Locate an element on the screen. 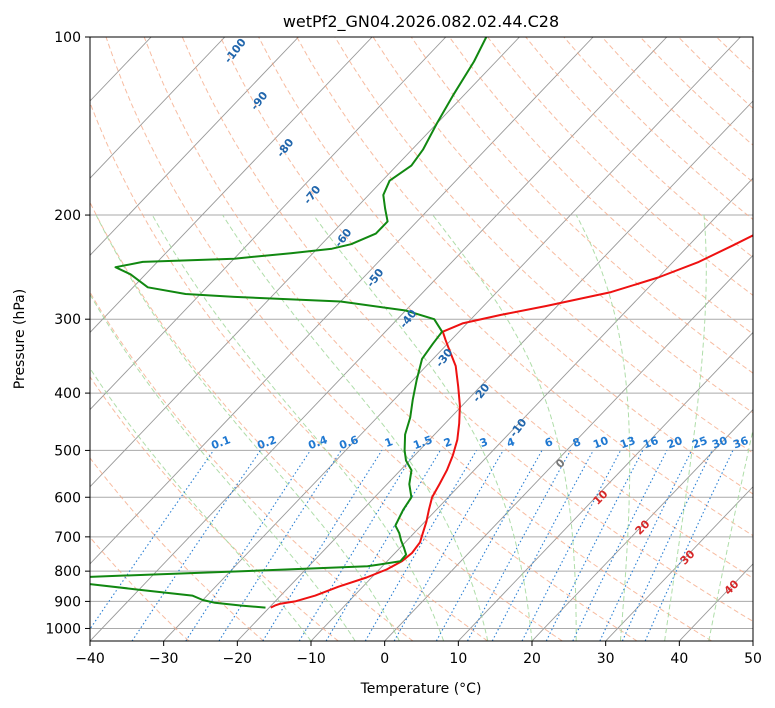 This screenshot has height=708, width=775. x-tick-label: −40 is located at coordinates (90, 659).